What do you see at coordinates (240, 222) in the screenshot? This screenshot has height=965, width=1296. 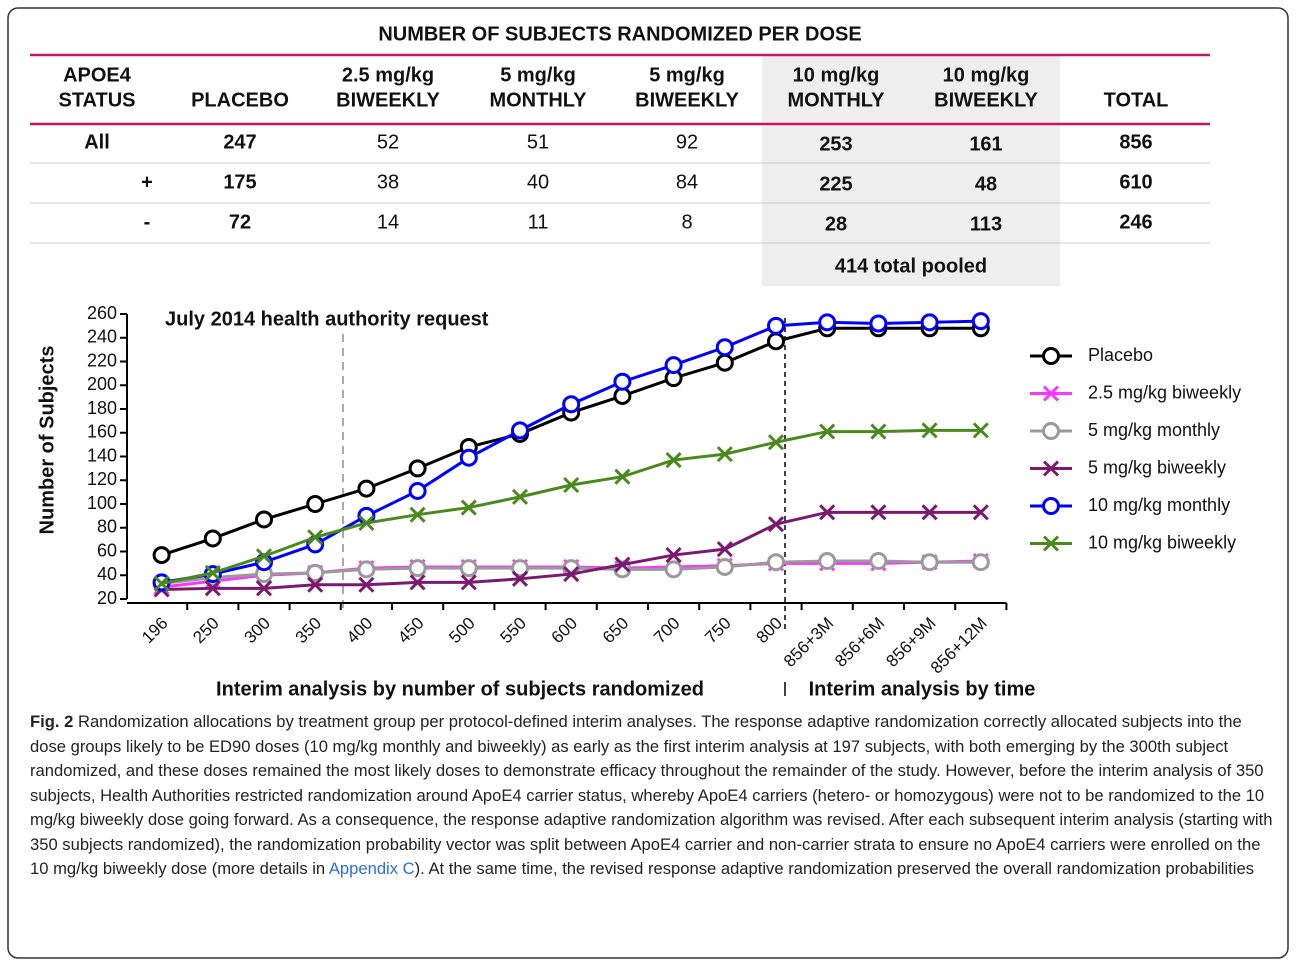 I see `table-cell: 72` at bounding box center [240, 222].